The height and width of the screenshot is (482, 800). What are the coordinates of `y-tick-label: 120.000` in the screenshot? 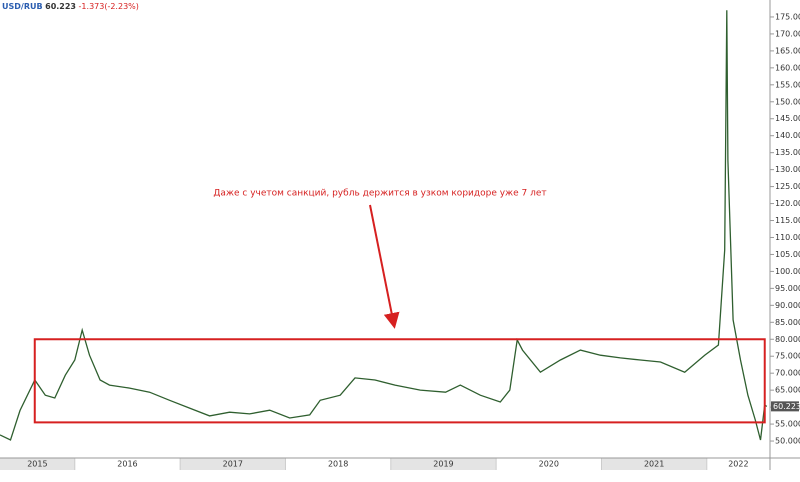 It's located at (787, 203).